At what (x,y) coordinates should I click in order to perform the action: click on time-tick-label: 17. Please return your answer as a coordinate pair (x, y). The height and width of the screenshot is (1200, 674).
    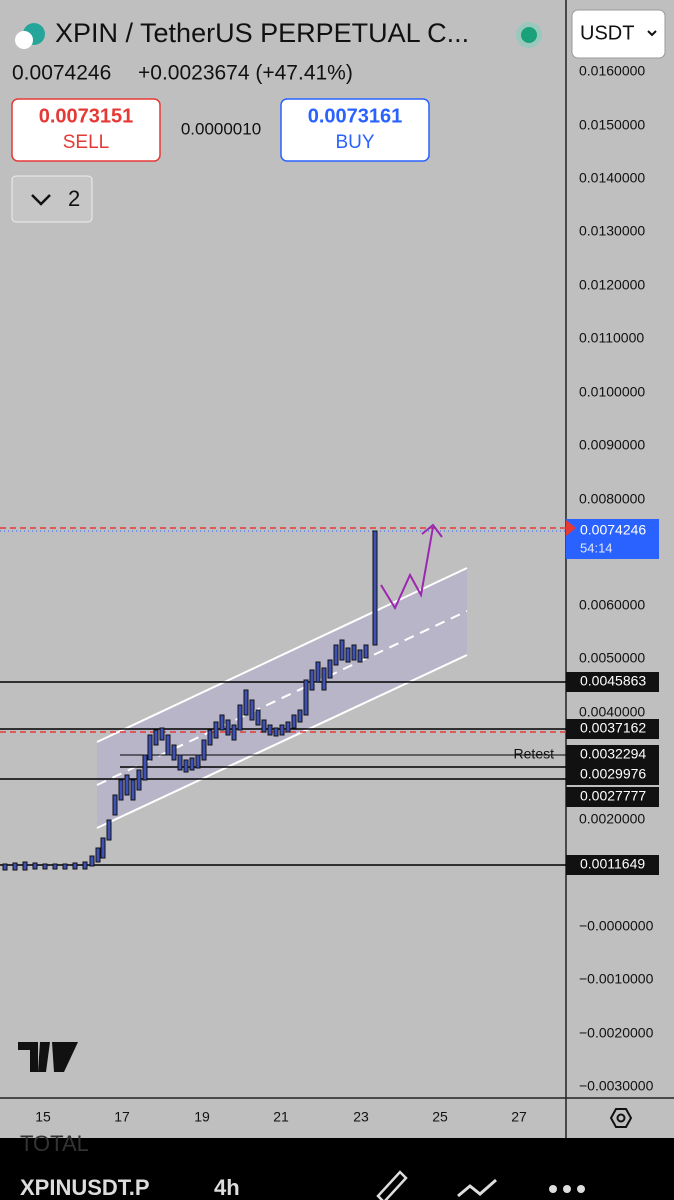
    Looking at the image, I should click on (122, 1117).